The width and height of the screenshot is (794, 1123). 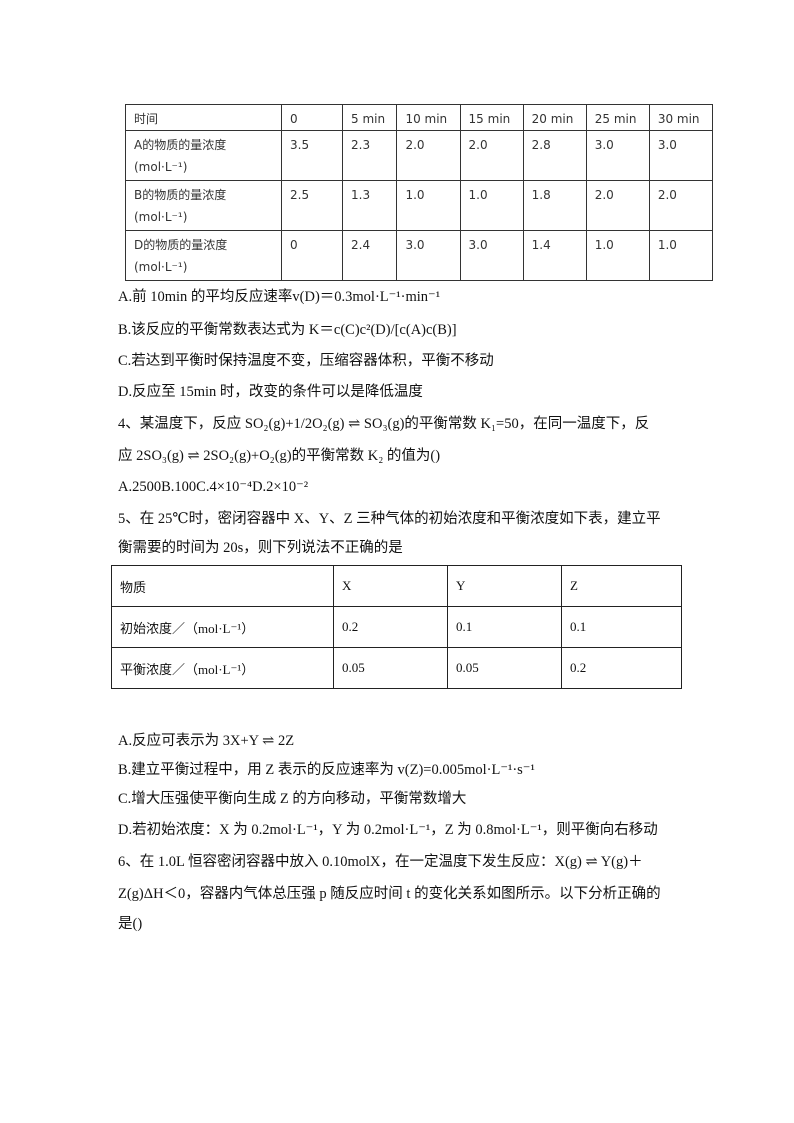 I want to click on option-text: A.2500B.100C.4×10⁻⁴D.2×10⁻², so click(x=213, y=487).